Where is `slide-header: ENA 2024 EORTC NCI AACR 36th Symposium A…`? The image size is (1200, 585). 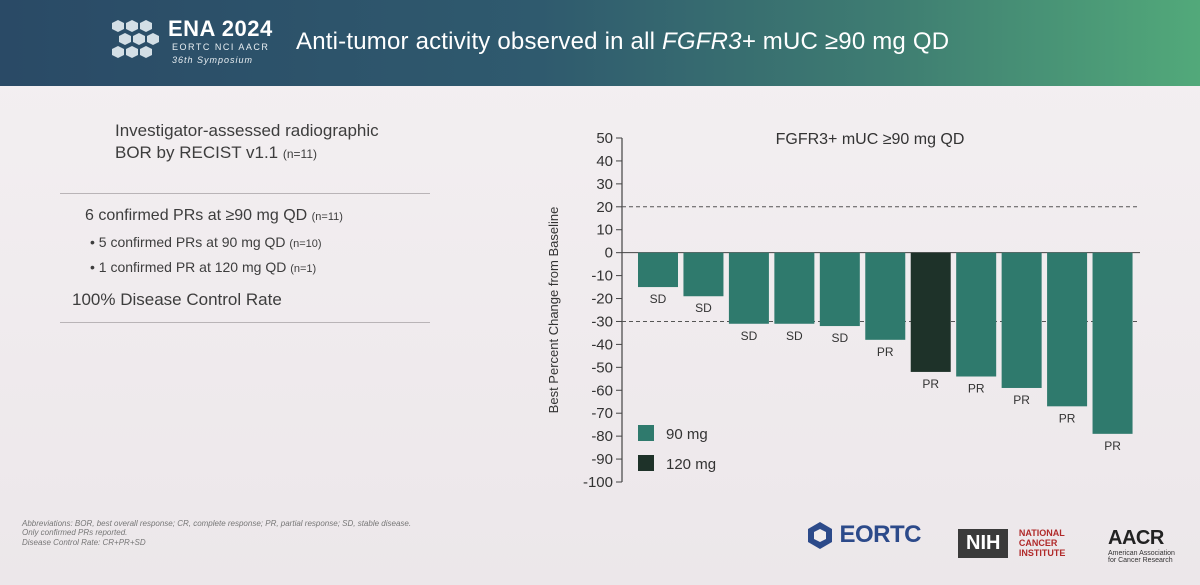 slide-header: ENA 2024 EORTC NCI AACR 36th Symposium A… is located at coordinates (600, 43).